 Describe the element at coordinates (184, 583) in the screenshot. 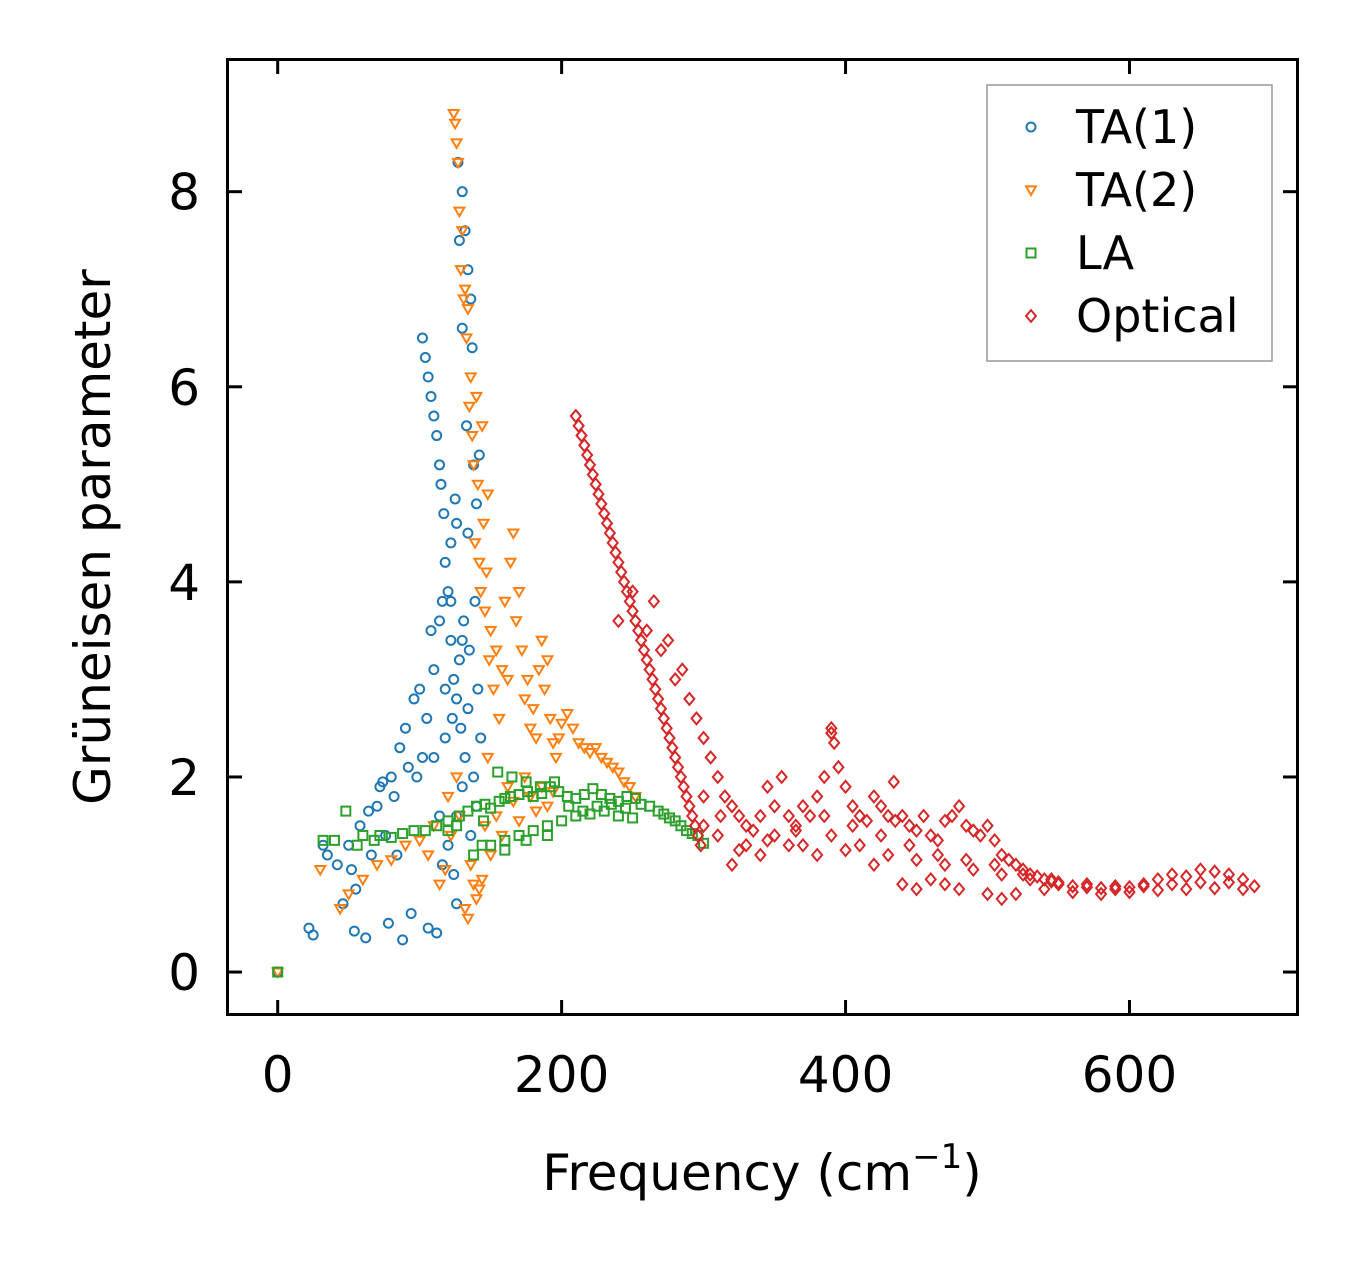

I see `y-tick-label: 4` at that location.